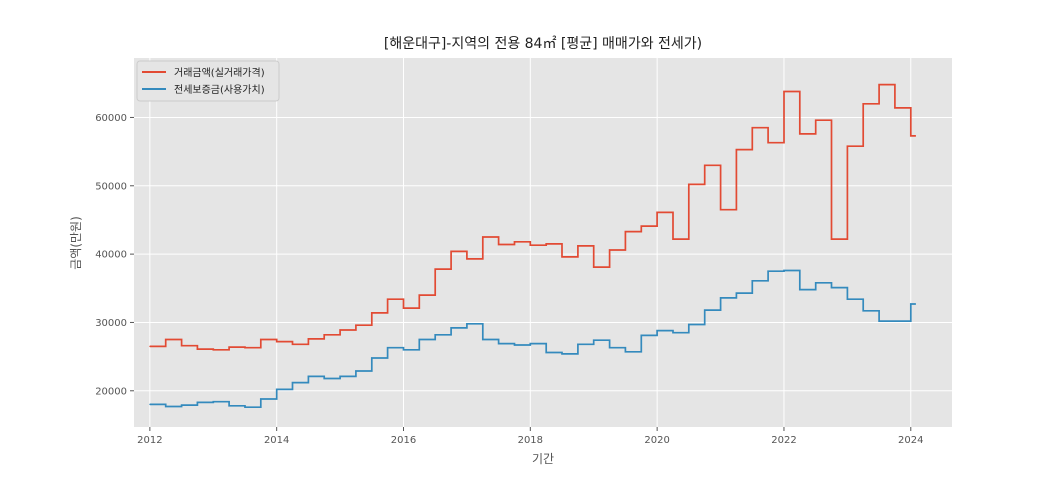 This screenshot has width=1059, height=480. What do you see at coordinates (530, 440) in the screenshot?
I see `x-tick-label: 2018` at bounding box center [530, 440].